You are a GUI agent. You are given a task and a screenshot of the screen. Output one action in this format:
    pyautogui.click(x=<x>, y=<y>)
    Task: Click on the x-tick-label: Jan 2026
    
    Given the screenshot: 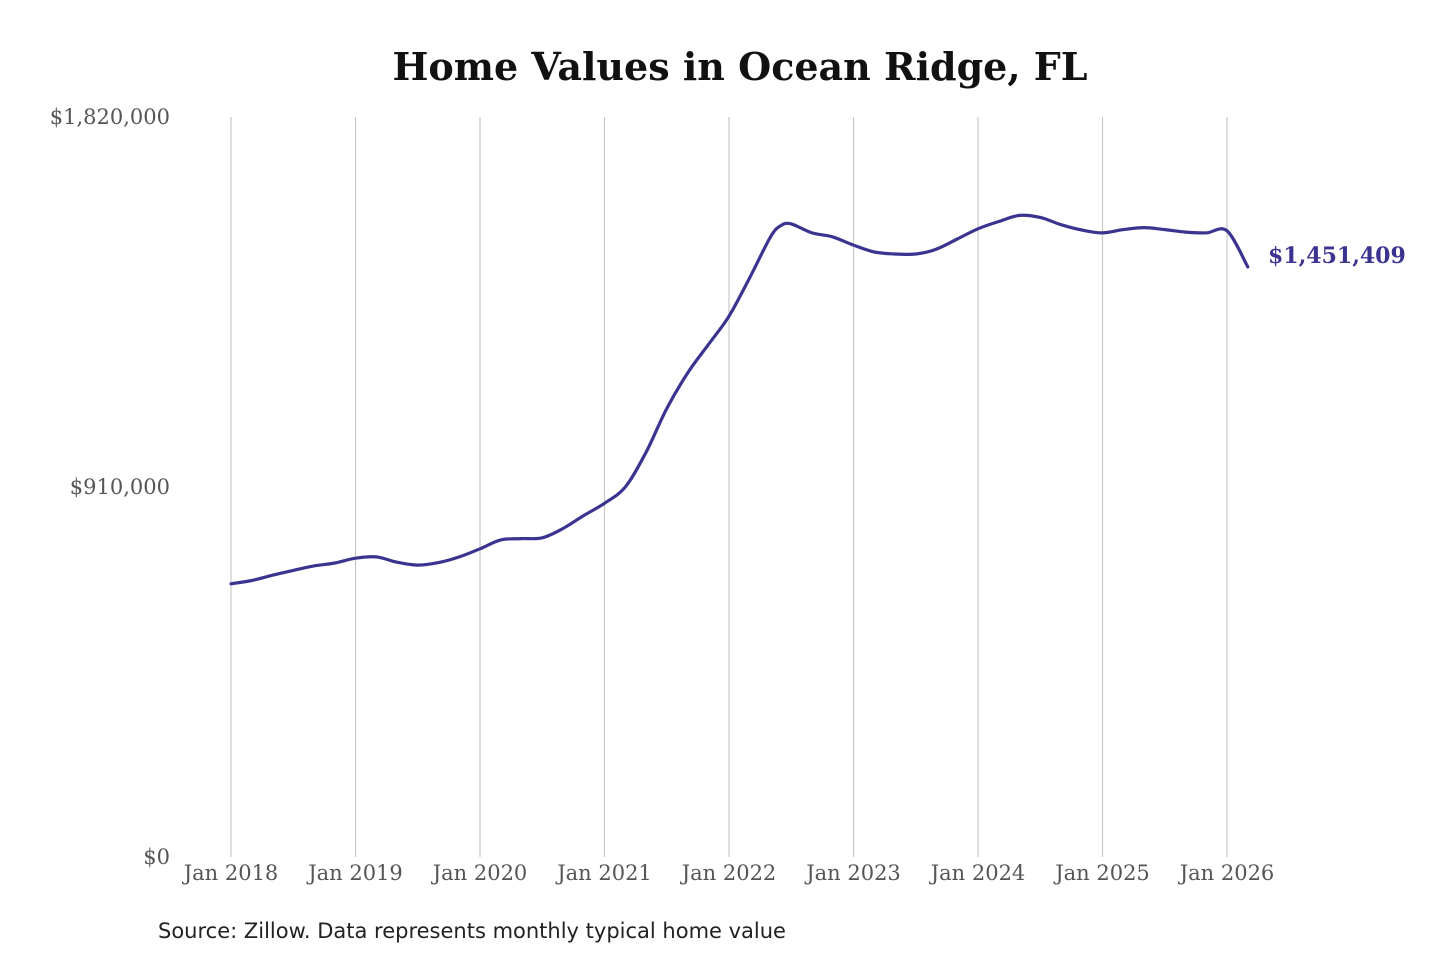 What is the action you would take?
    pyautogui.click(x=1226, y=873)
    